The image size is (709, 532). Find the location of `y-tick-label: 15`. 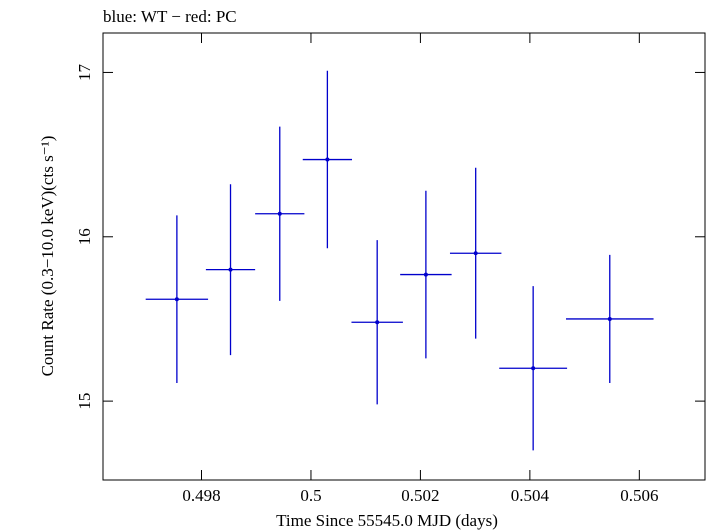

y-tick-label: 15 is located at coordinates (84, 401).